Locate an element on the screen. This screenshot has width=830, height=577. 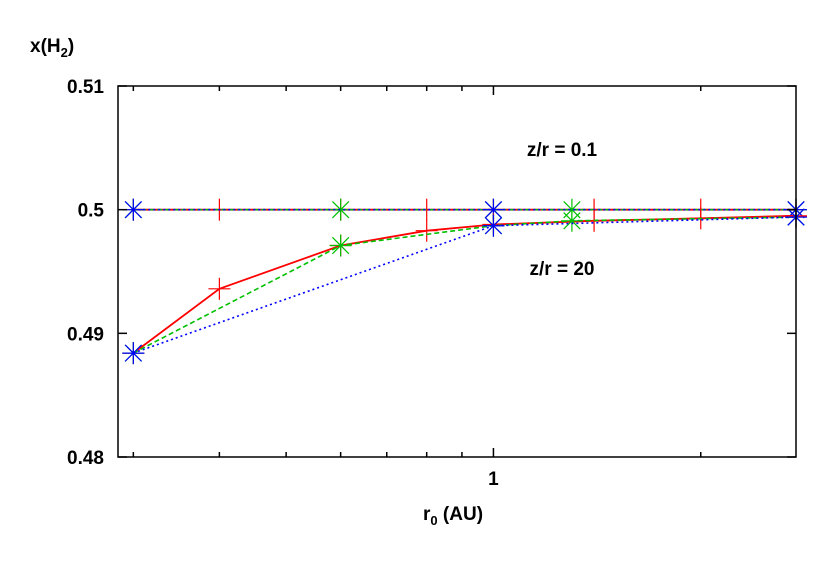
y-tick-label: 0.51 is located at coordinates (85, 87).